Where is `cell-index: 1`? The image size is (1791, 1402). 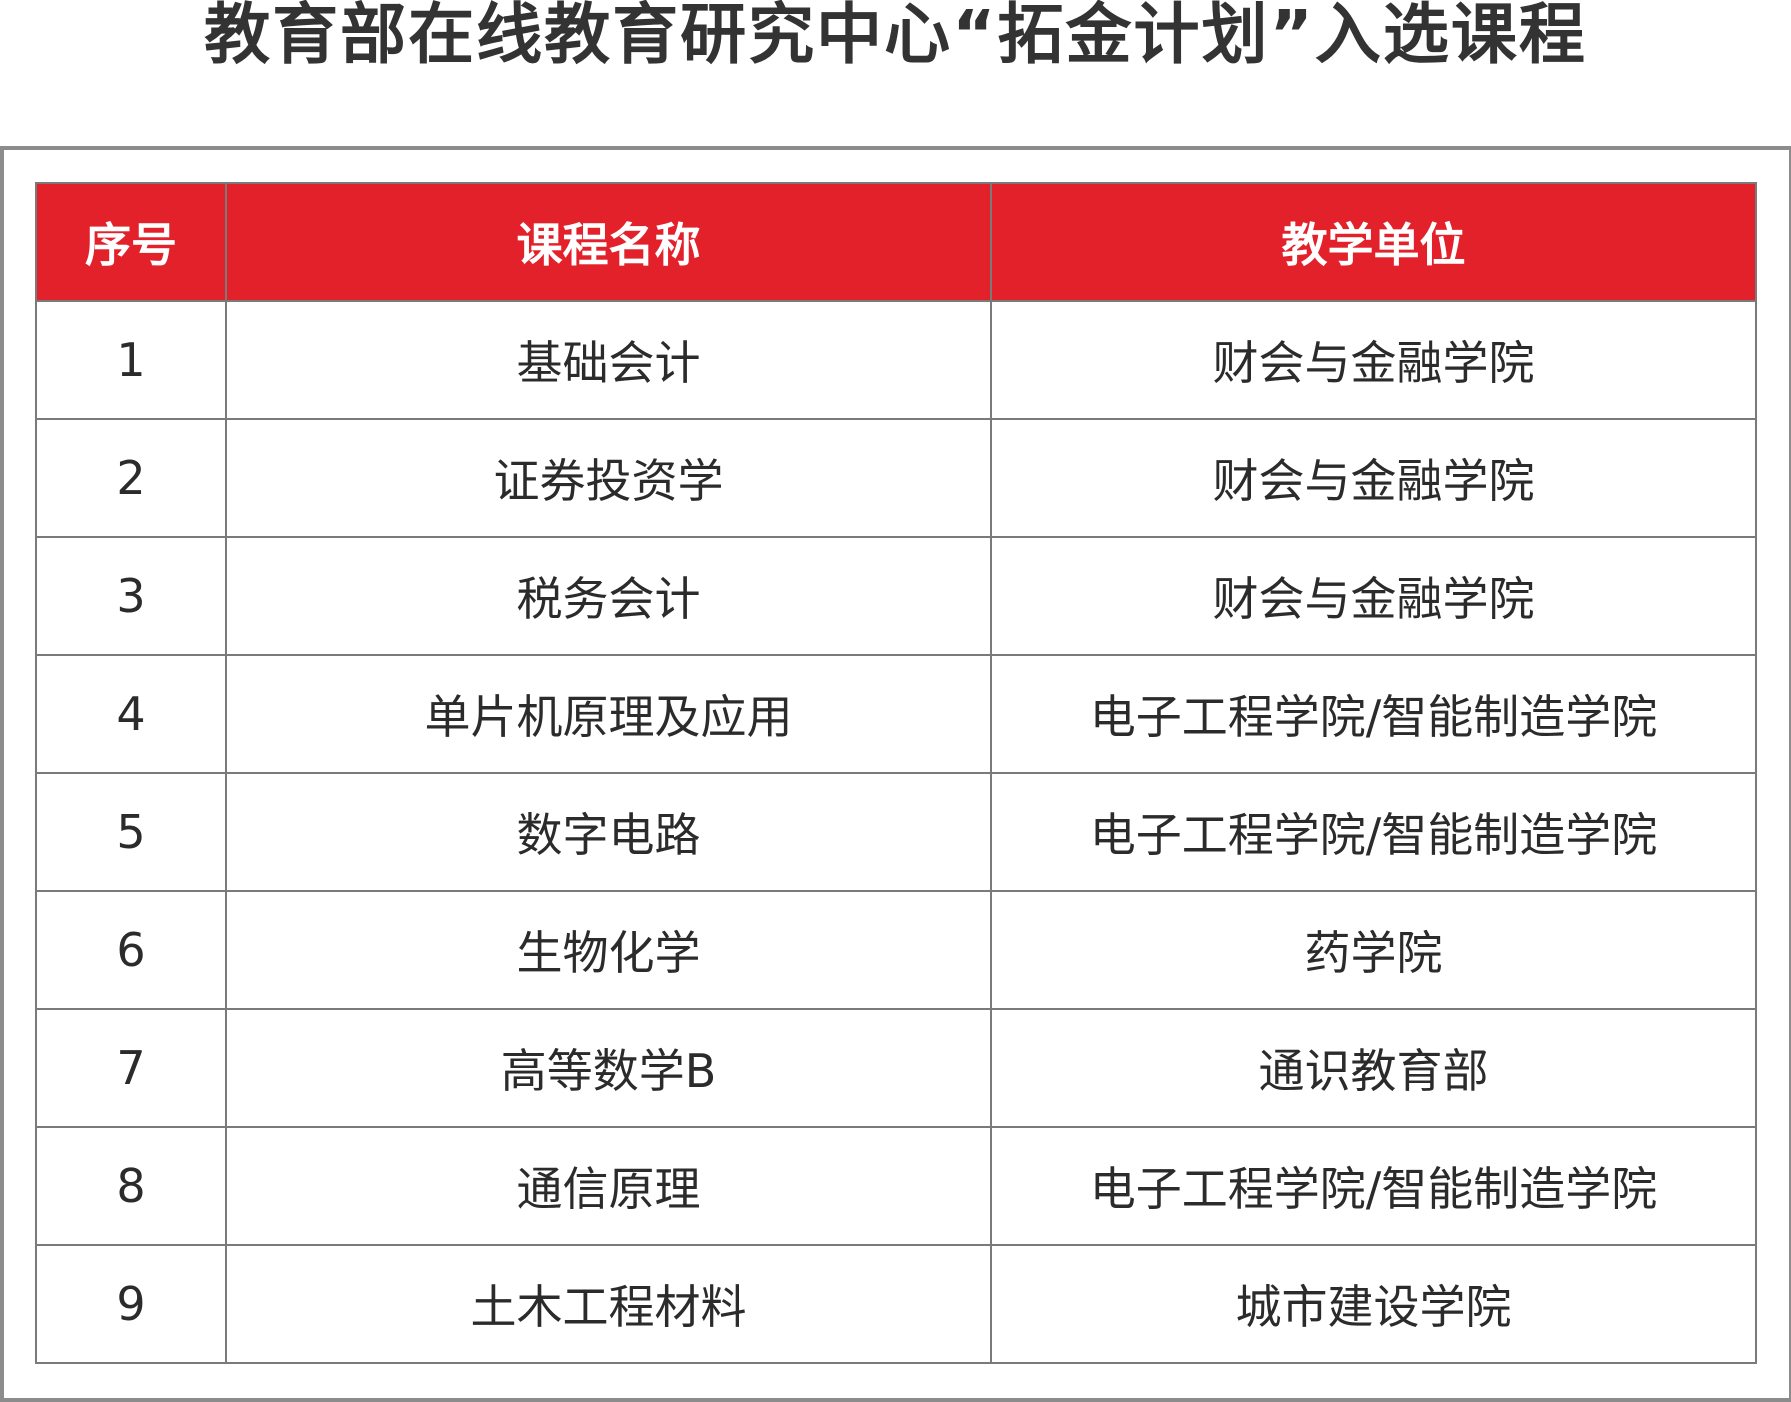 cell-index: 1 is located at coordinates (131, 360).